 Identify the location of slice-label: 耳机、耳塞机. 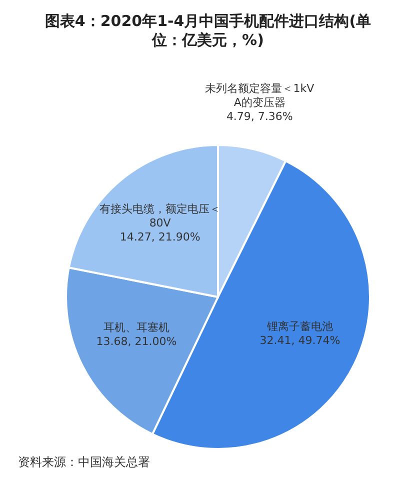
(136, 327).